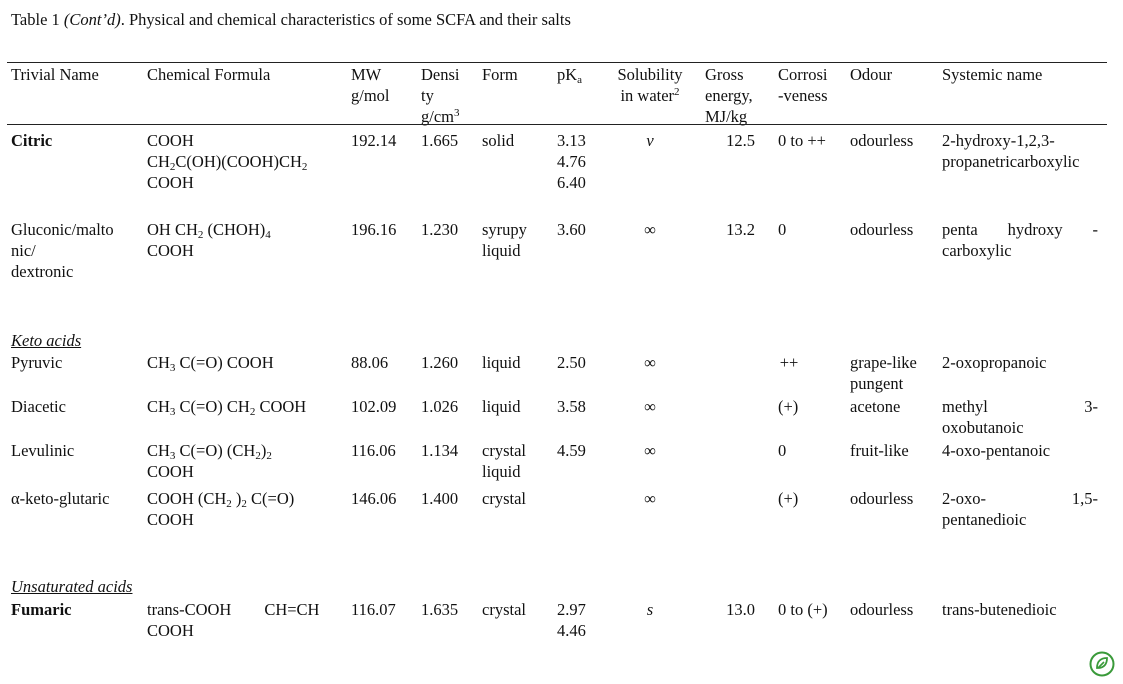  What do you see at coordinates (1020, 406) in the screenshot?
I see `systemic-line: methyl 3-` at bounding box center [1020, 406].